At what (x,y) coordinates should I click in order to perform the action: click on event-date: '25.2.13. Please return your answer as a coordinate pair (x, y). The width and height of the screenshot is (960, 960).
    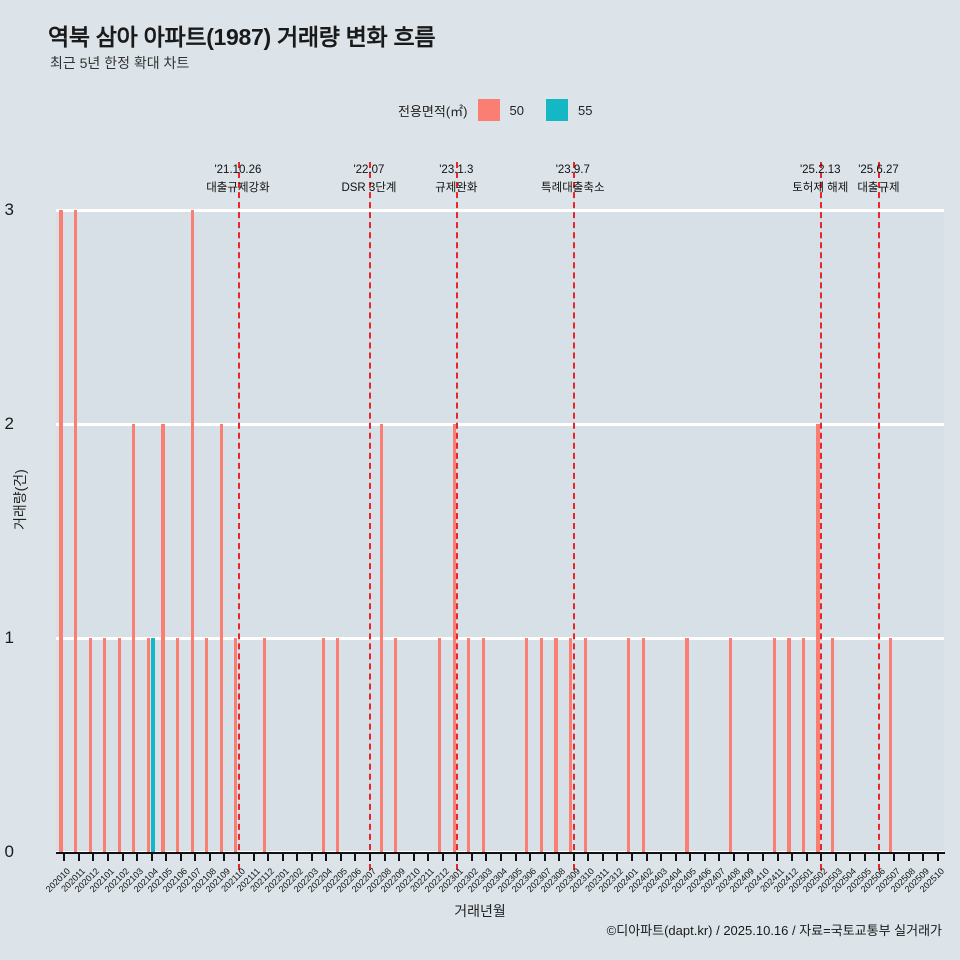
    Looking at the image, I should click on (820, 170).